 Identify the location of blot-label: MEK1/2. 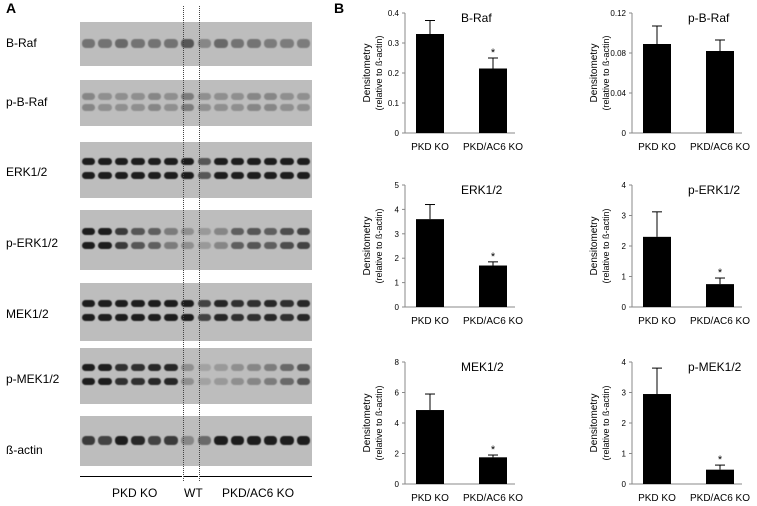
(27, 314).